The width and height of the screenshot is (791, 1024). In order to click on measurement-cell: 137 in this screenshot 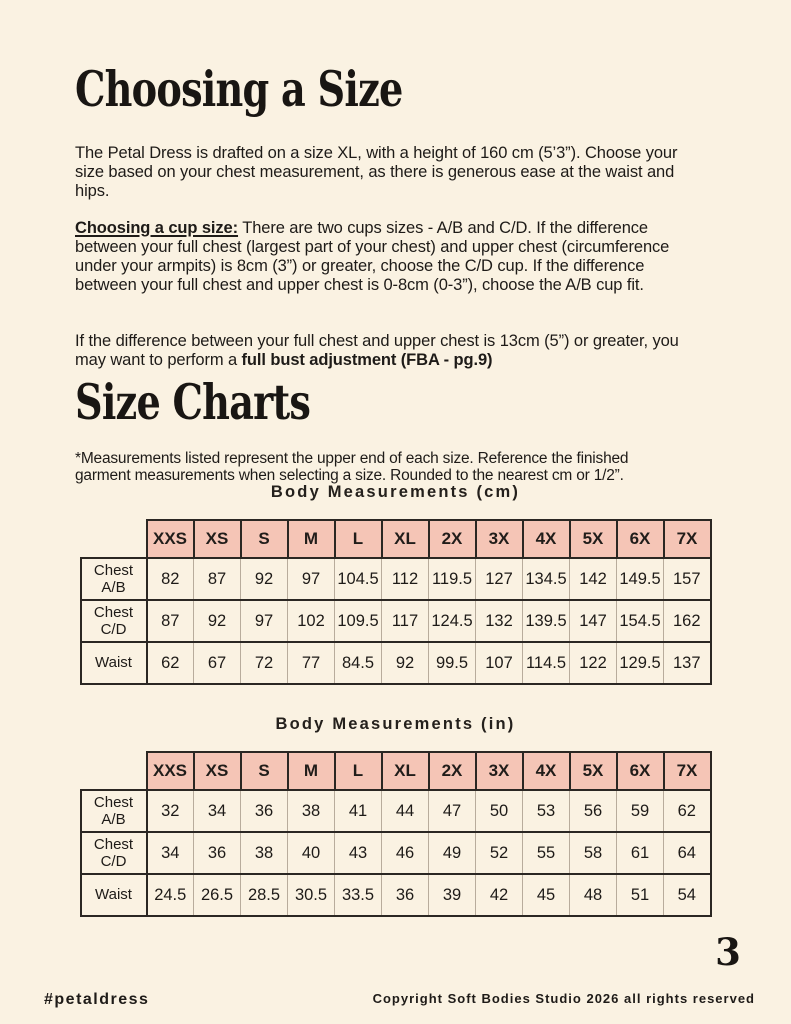, I will do `click(687, 663)`.